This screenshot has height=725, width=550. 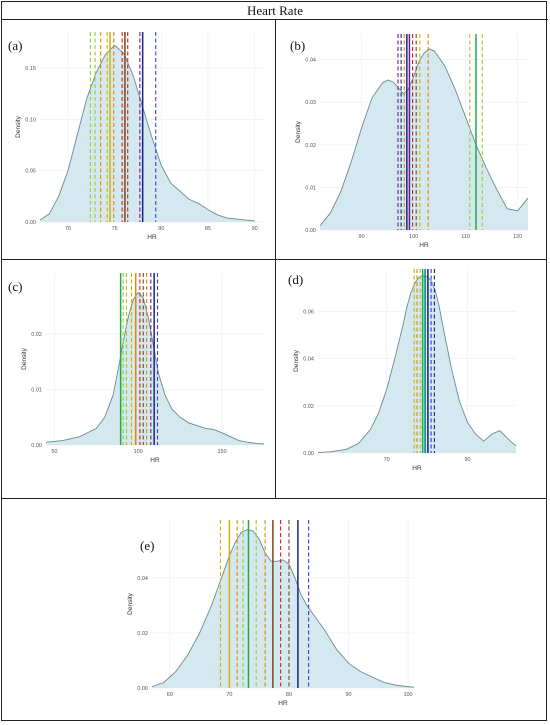 I want to click on panel-label: (d), so click(x=295, y=279).